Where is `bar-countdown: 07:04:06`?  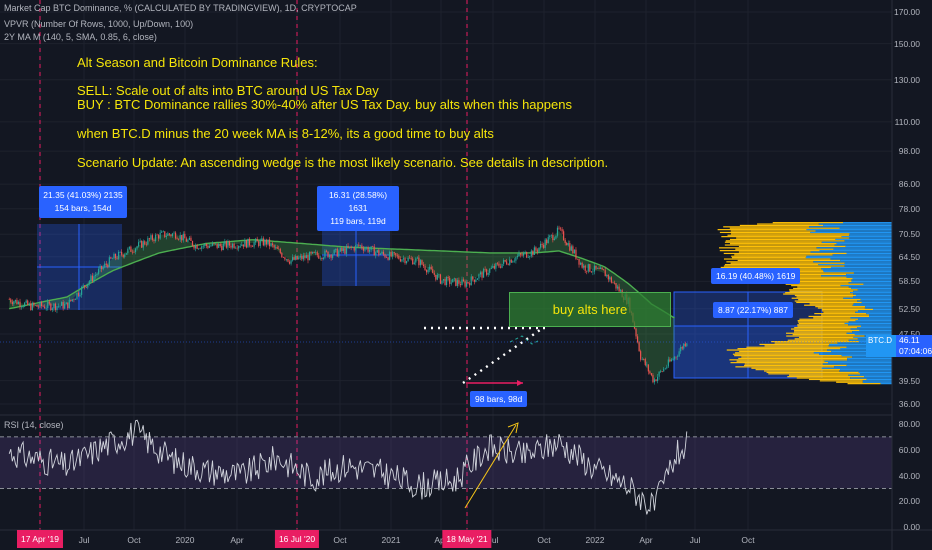 bar-countdown: 07:04:06 is located at coordinates (915, 351).